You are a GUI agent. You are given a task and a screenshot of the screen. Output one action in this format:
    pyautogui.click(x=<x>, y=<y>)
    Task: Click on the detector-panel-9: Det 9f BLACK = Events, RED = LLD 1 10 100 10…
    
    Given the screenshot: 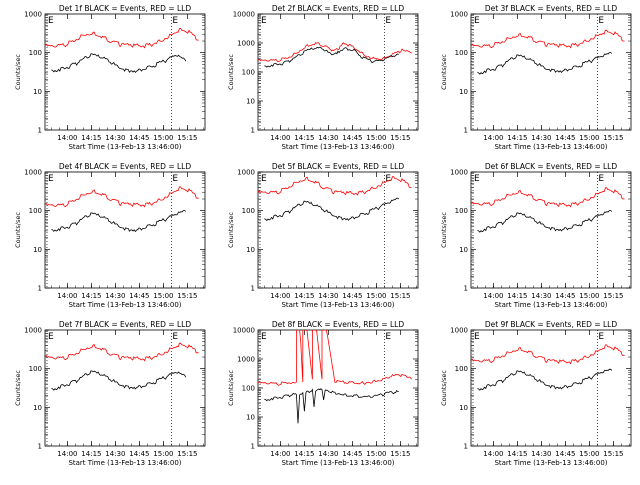 What is the action you would take?
    pyautogui.click(x=536, y=393)
    